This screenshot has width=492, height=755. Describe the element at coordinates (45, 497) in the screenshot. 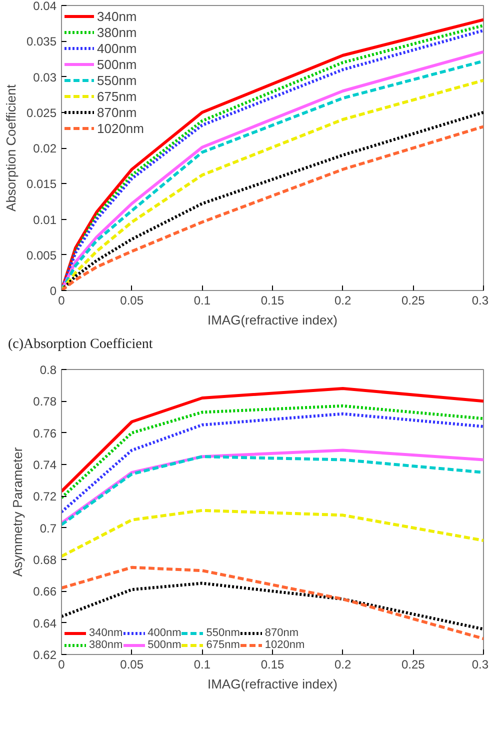

I see `y-tick-label: 0.72` at that location.